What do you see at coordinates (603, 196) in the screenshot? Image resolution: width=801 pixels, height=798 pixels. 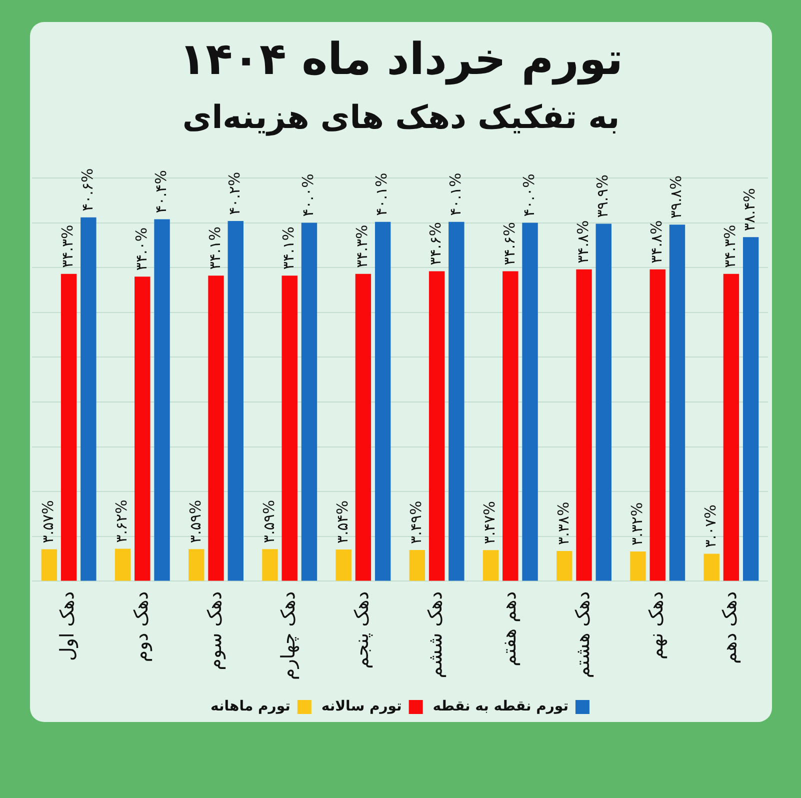 I see `data-label: ۳۹.۹%` at bounding box center [603, 196].